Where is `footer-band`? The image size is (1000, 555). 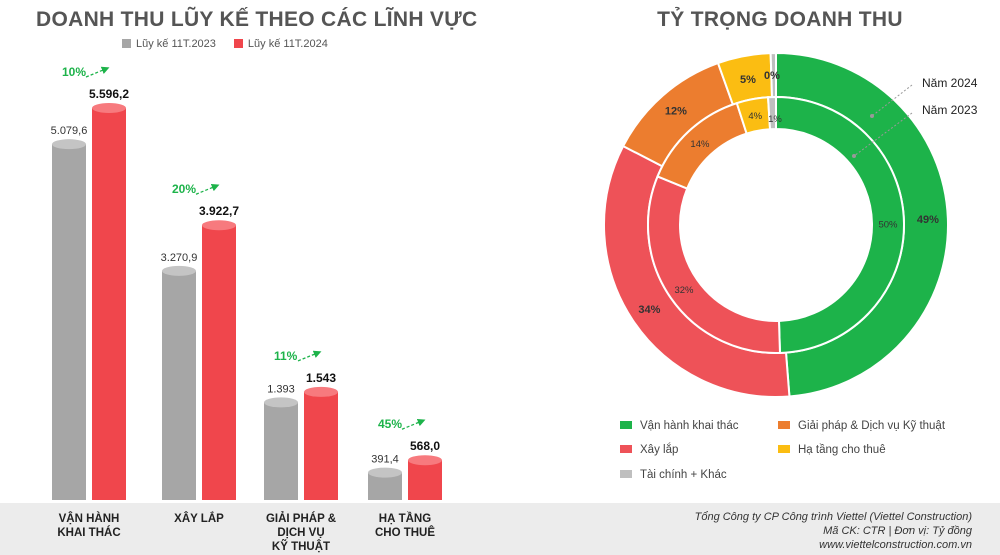
footer-band is located at coordinates (500, 529).